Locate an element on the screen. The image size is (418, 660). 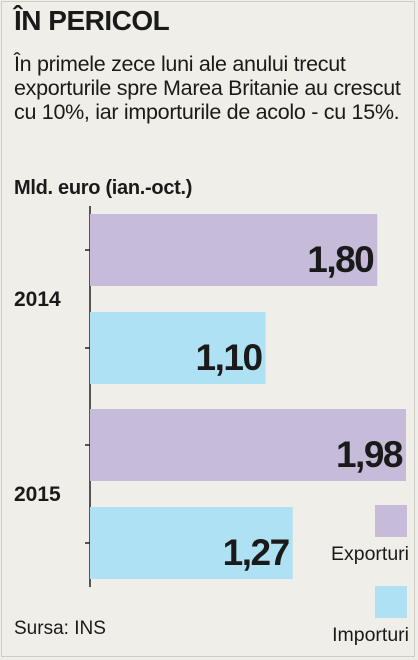
legend-swatch-exporturi is located at coordinates (391, 521).